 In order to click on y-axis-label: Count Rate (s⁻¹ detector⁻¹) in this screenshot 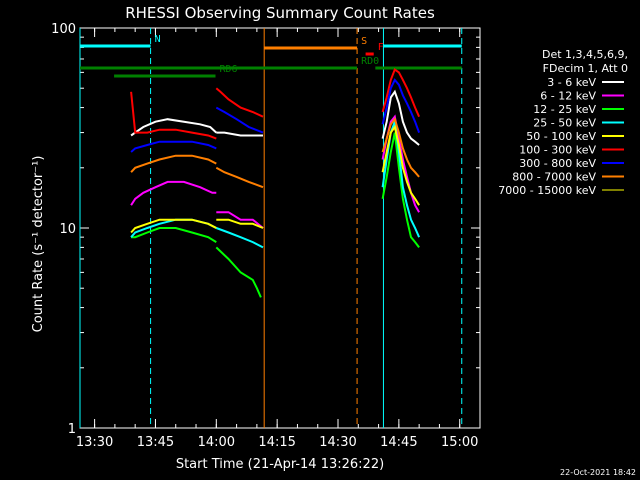, I will do `click(38, 244)`.